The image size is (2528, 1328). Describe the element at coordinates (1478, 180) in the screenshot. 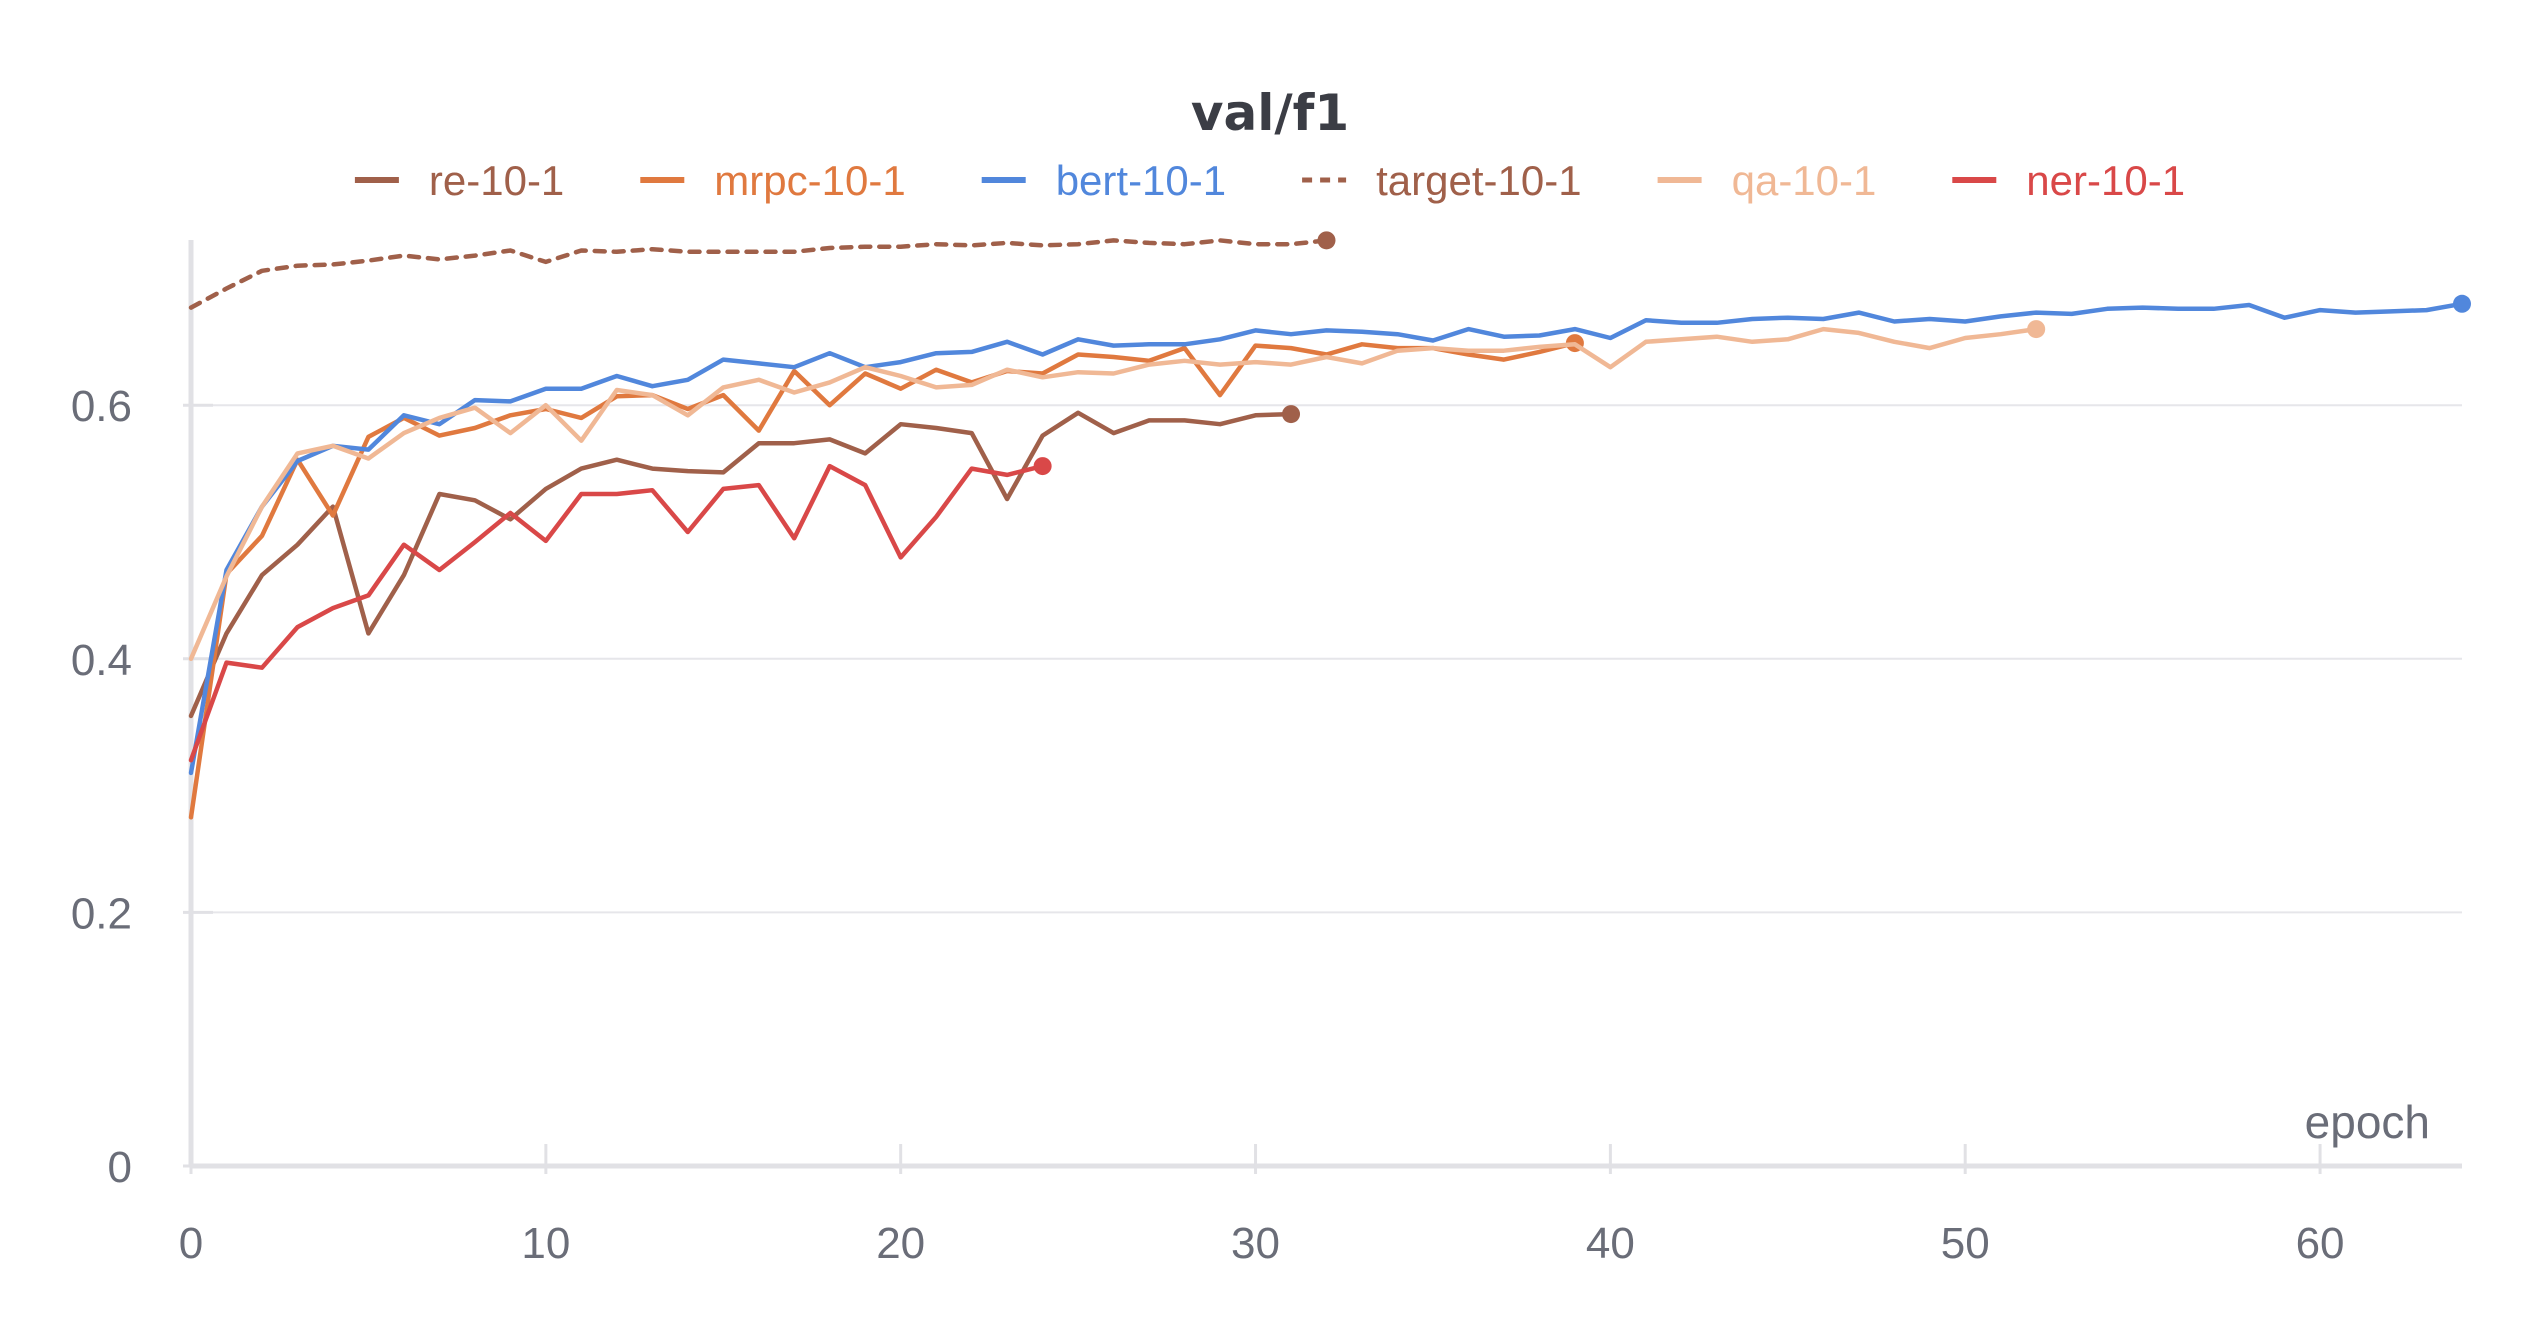

I see `legend-label-target-10-1: target-10-1` at that location.